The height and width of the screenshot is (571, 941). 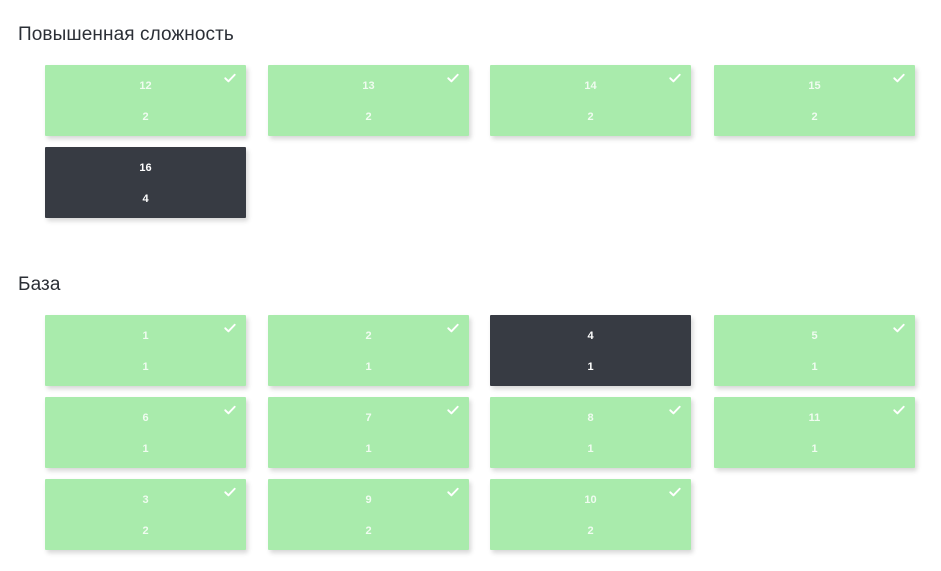 What do you see at coordinates (814, 336) in the screenshot?
I see `task-card-number: 5` at bounding box center [814, 336].